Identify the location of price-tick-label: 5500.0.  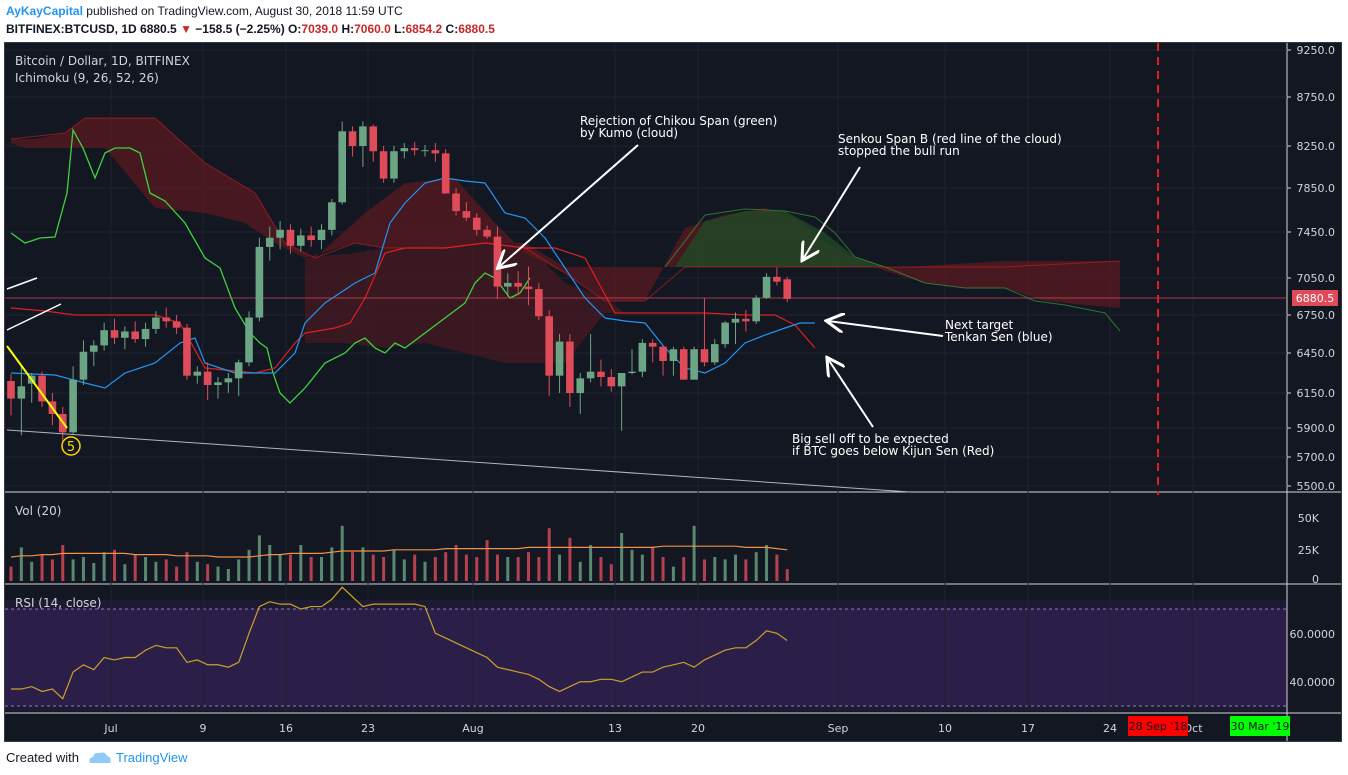
(1316, 486).